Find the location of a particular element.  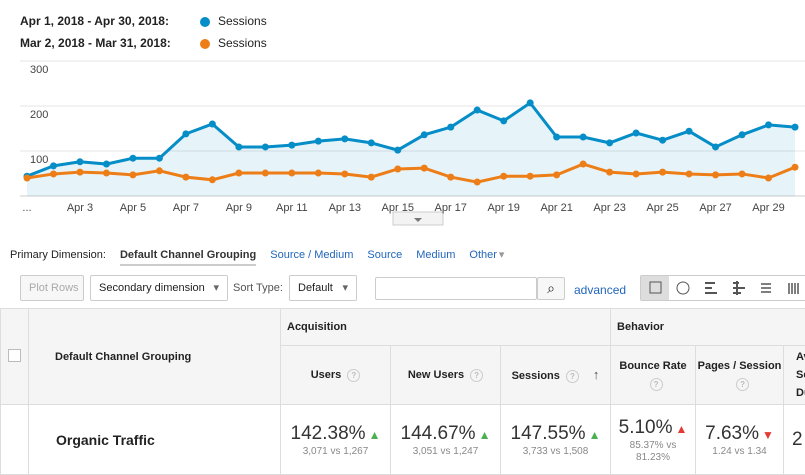

dimension-active: Default Channel Grouping is located at coordinates (188, 257).